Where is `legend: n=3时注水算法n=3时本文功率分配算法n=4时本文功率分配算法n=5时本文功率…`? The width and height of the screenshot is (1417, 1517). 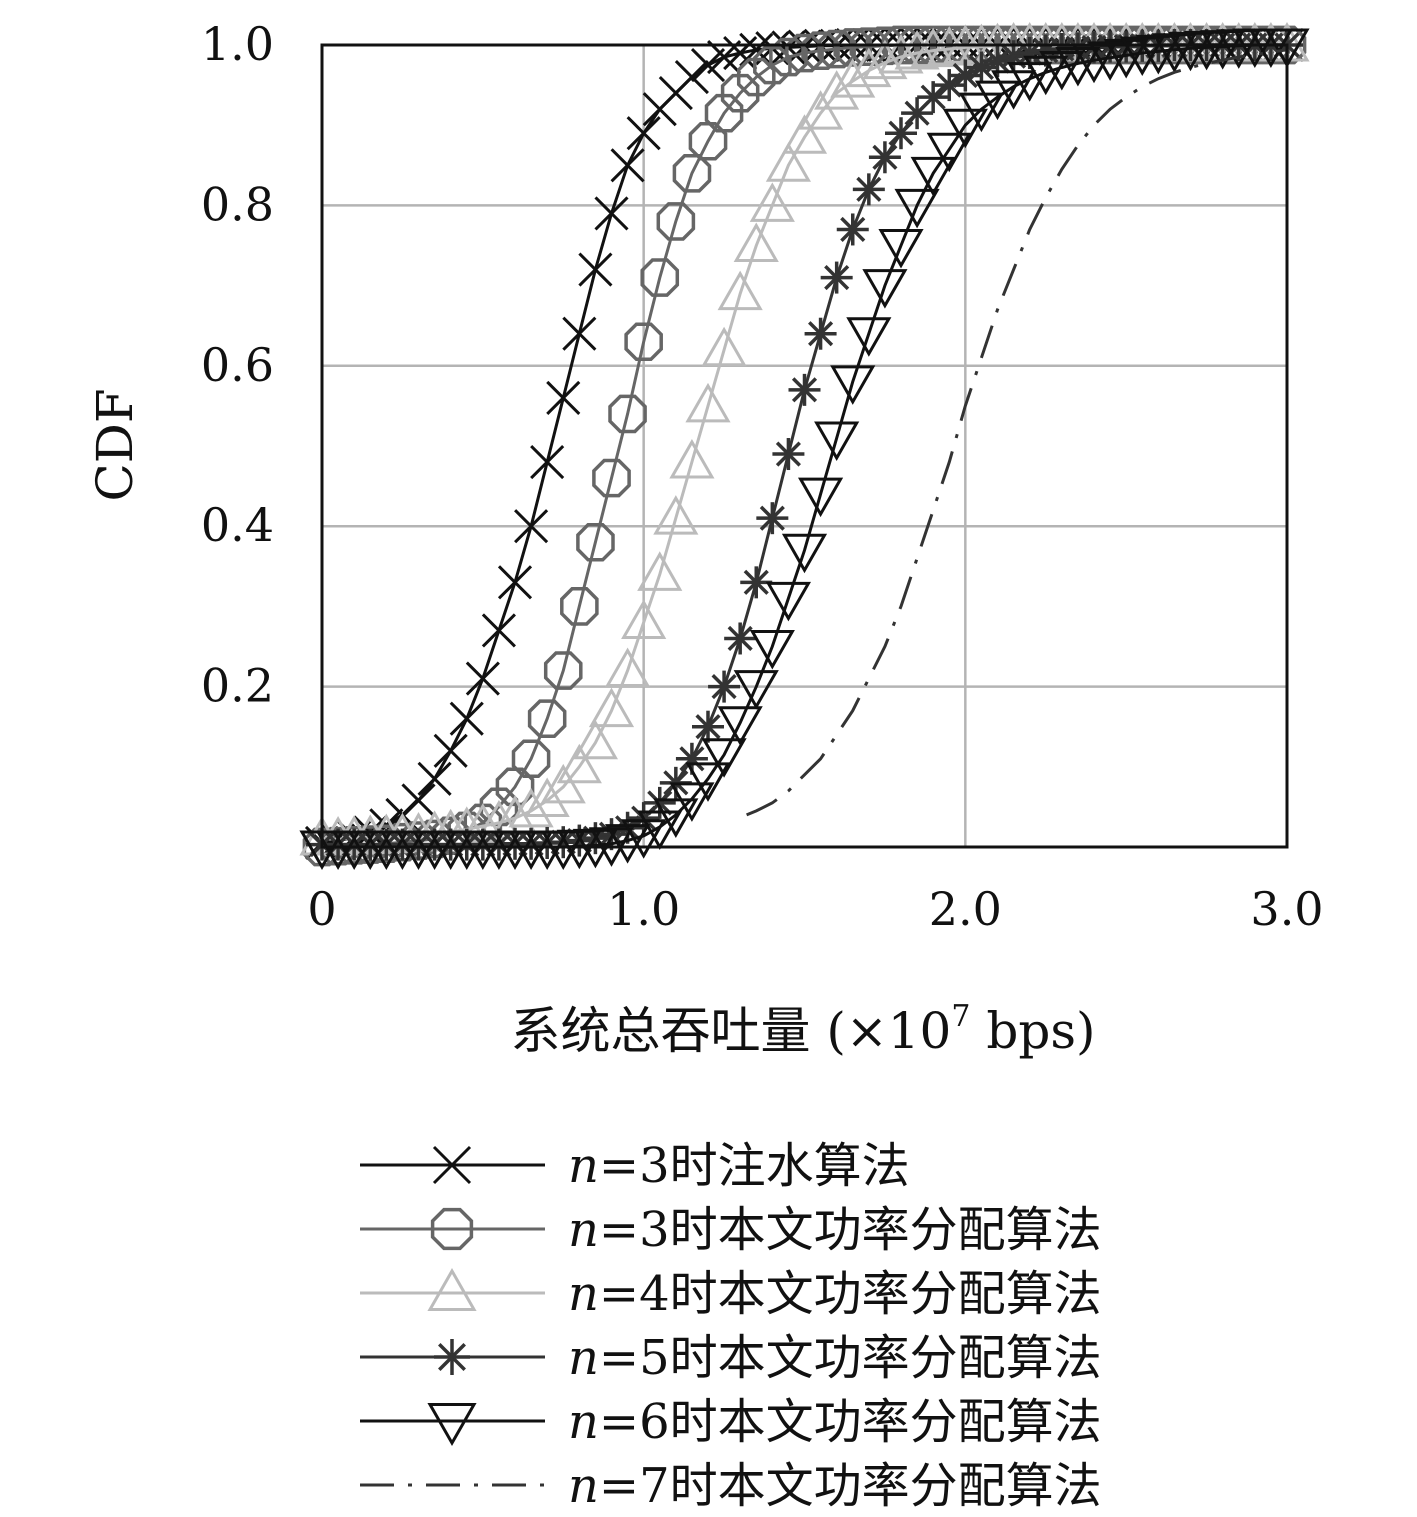 legend: n=3时注水算法n=3时本文功率分配算法n=4时本文功率分配算法n=5时本文功率… is located at coordinates (731, 1326).